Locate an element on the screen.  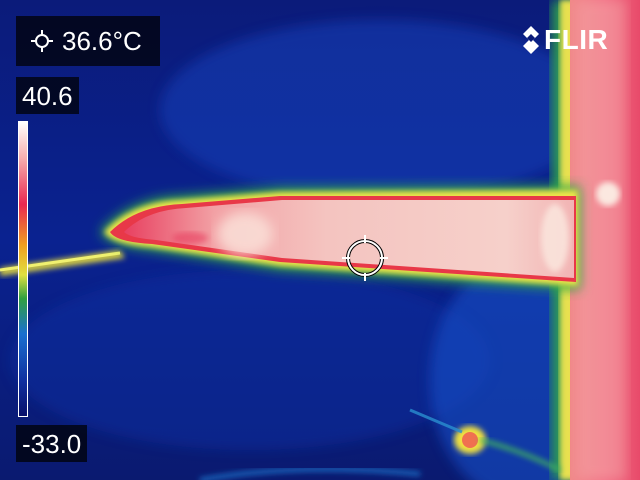
flir-logo-icon is located at coordinates (531, 40).